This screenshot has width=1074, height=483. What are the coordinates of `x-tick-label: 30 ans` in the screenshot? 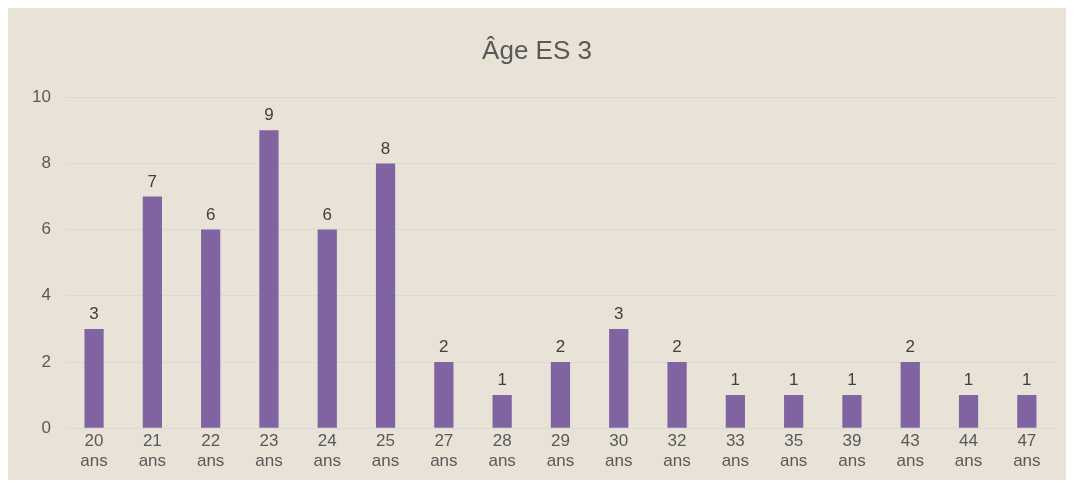 It's located at (619, 451).